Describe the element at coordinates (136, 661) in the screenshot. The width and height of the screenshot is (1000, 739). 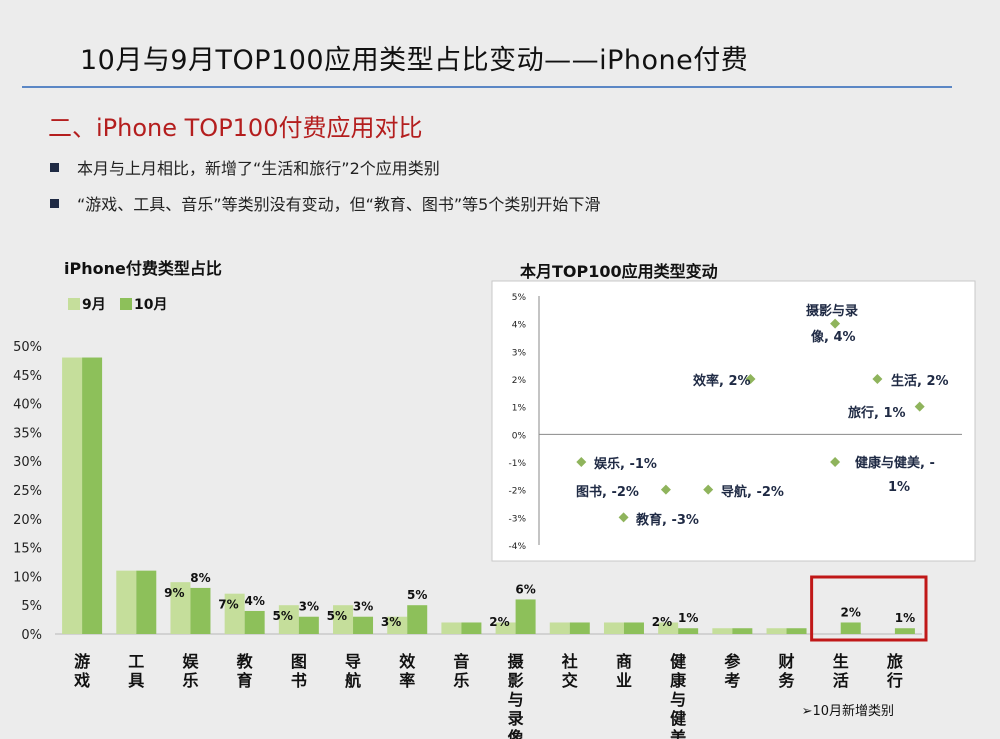
I see `x-category-label: 工` at that location.